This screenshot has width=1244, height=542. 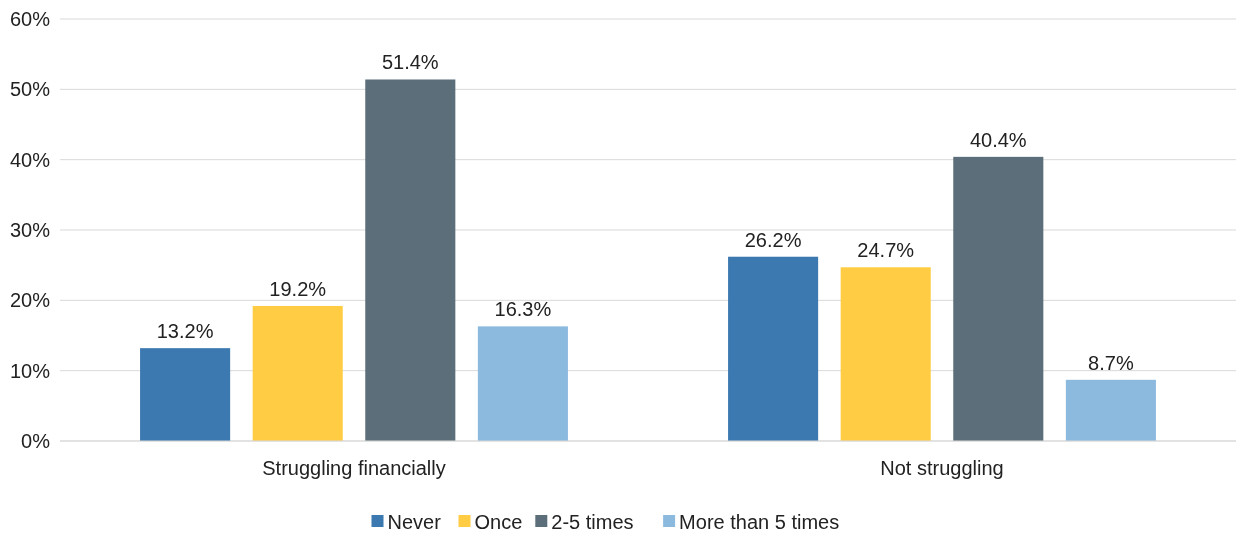 I want to click on data-label: 24.7%, so click(x=886, y=250).